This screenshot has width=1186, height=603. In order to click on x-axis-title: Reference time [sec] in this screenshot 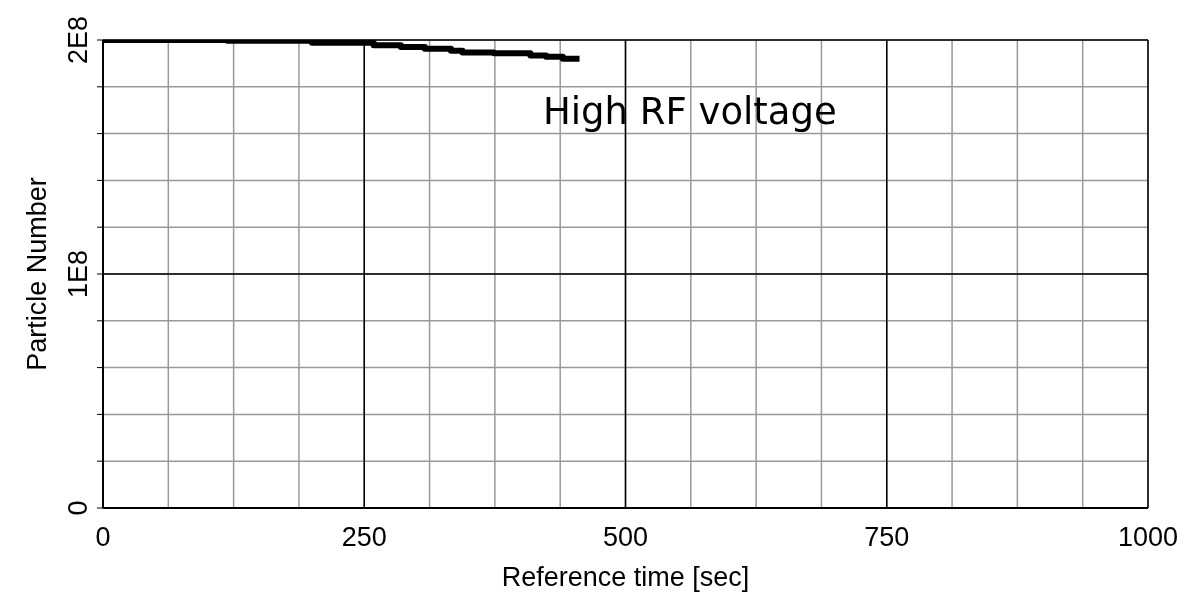, I will do `click(625, 577)`.